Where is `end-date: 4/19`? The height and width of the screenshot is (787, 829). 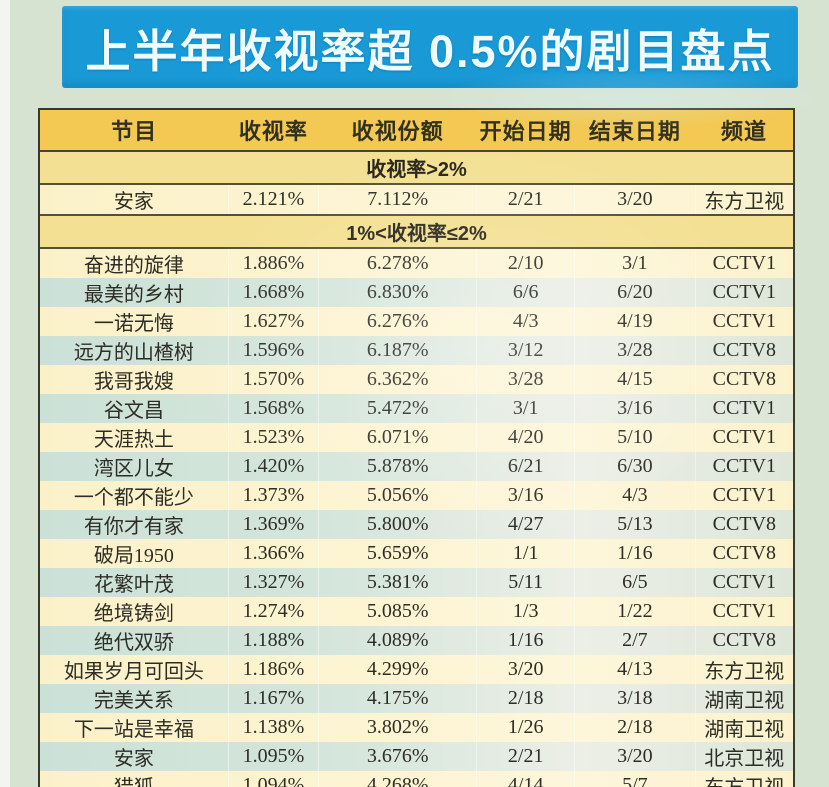 end-date: 4/19 is located at coordinates (635, 321).